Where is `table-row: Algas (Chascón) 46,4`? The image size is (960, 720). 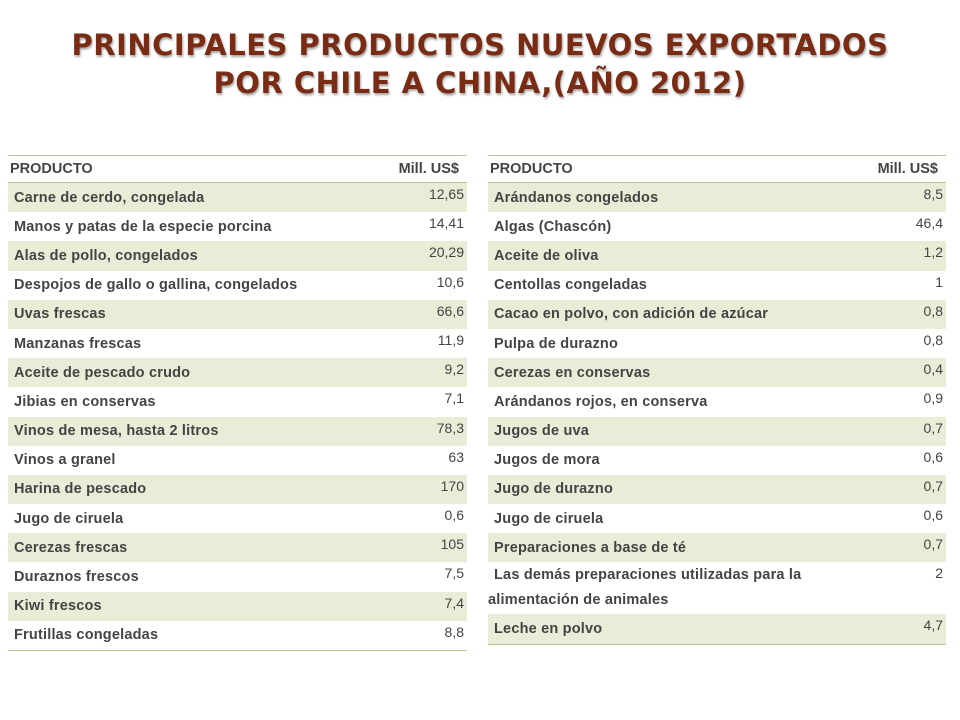
table-row: Algas (Chascón) 46,4 is located at coordinates (717, 227).